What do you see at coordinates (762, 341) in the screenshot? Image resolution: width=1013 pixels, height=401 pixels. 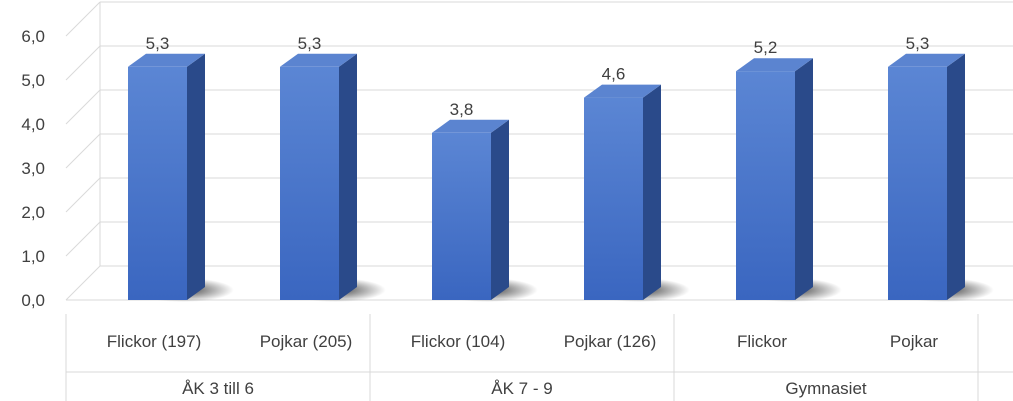 I see `category-label: Flickor` at bounding box center [762, 341].